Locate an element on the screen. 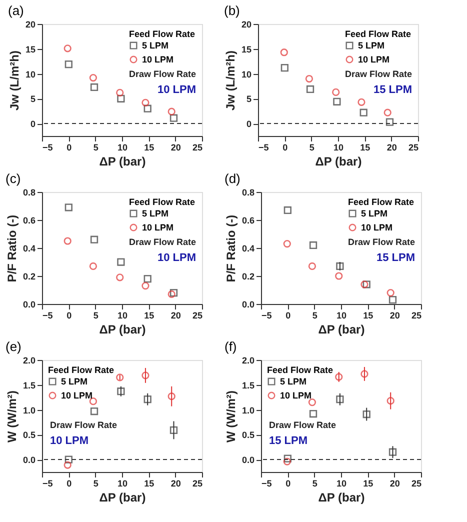  chart-title: (c) is located at coordinates (13, 178).